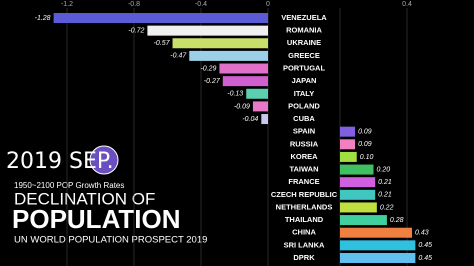  I want to click on category-label: NETHERLANDS, so click(304, 206).